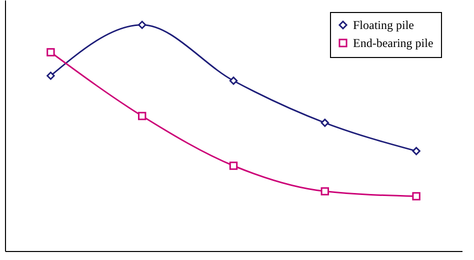 This screenshot has height=260, width=474. Describe the element at coordinates (393, 43) in the screenshot. I see `legend-label: End-bearing pile` at that location.